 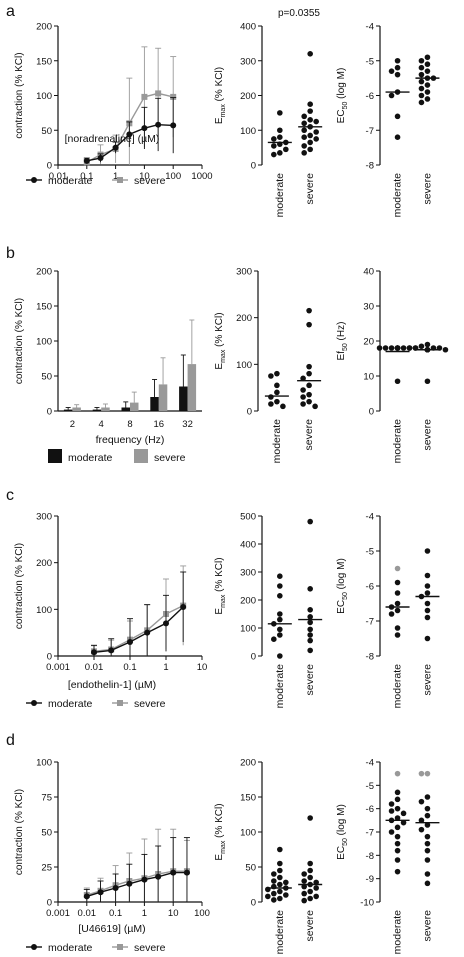 I want to click on y-tick-label: -9, so click(x=370, y=879).